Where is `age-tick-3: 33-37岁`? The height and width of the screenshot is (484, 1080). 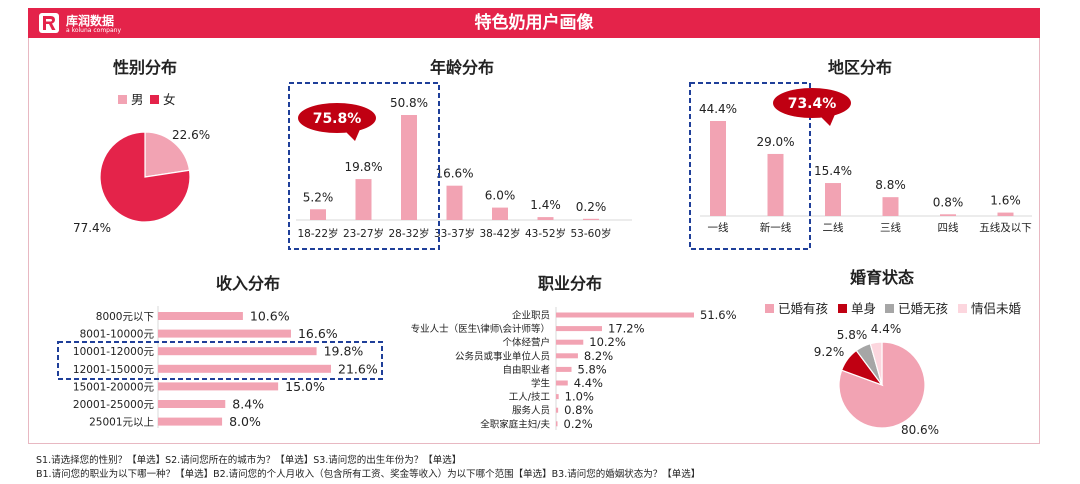
age-tick-3: 33-37岁 is located at coordinates (454, 233).